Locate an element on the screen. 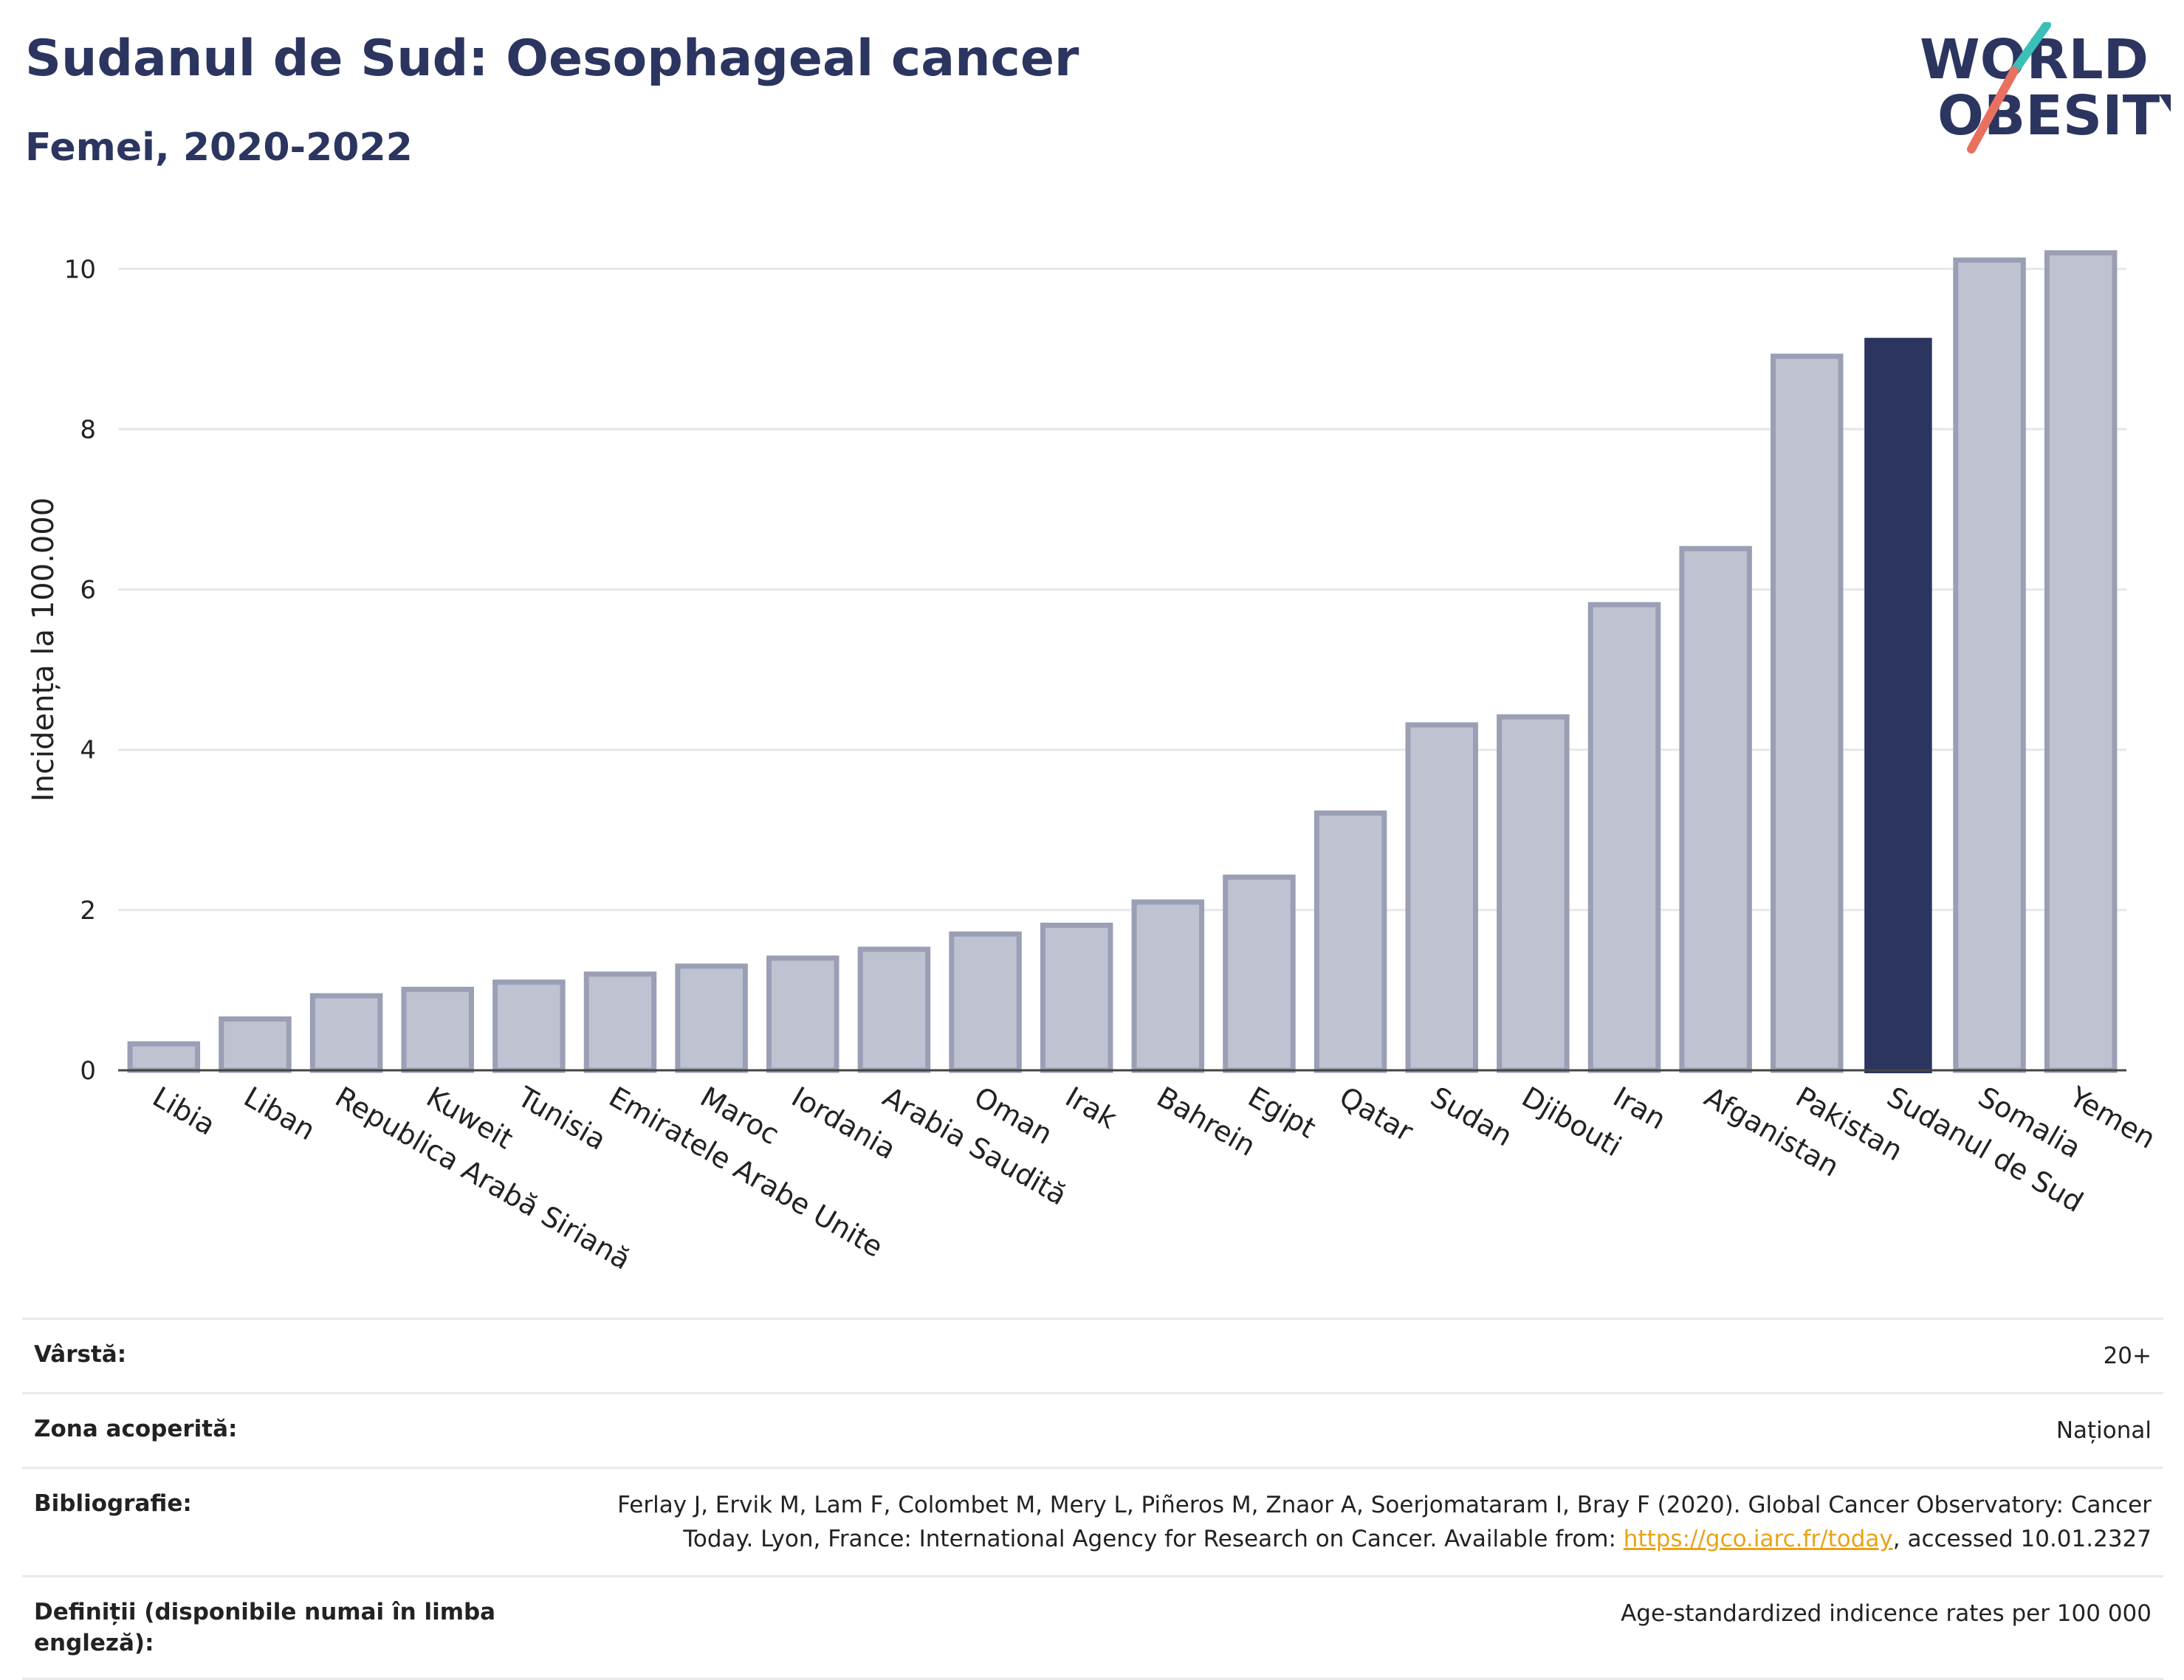 This screenshot has width=2184, height=1680. y-tick-label: 6 is located at coordinates (88, 591).